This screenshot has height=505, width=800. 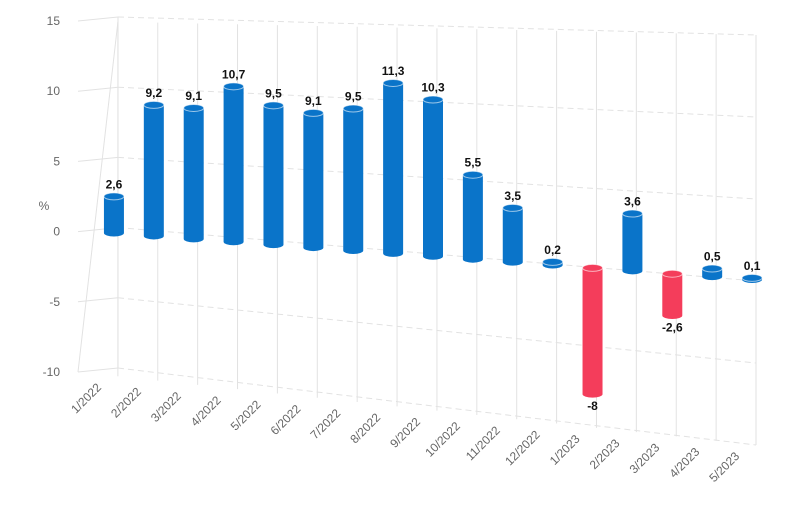 I want to click on data-label: 10,7, so click(x=234, y=74).